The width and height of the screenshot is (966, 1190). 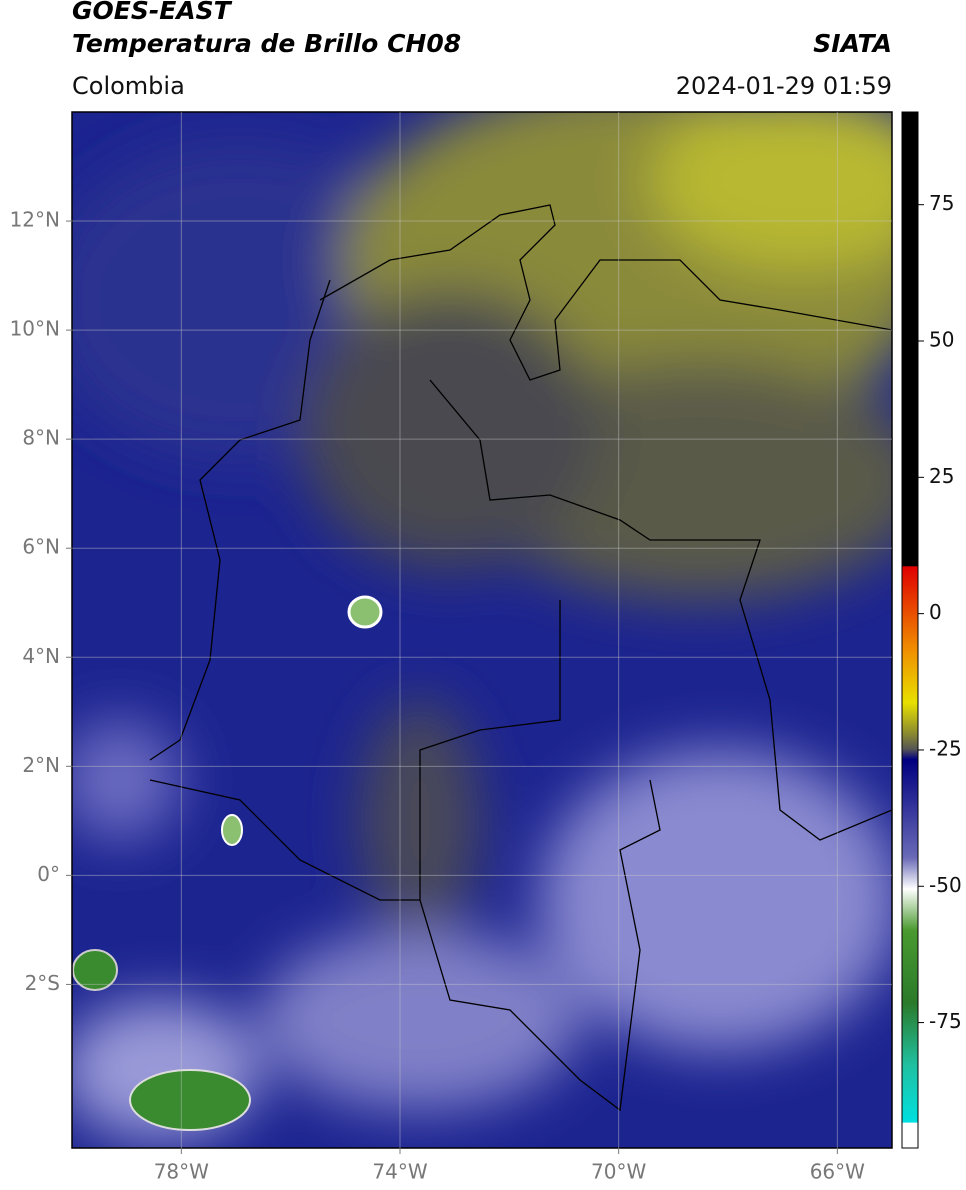 What do you see at coordinates (618, 1172) in the screenshot?
I see `lon-tick-label: 70°W` at bounding box center [618, 1172].